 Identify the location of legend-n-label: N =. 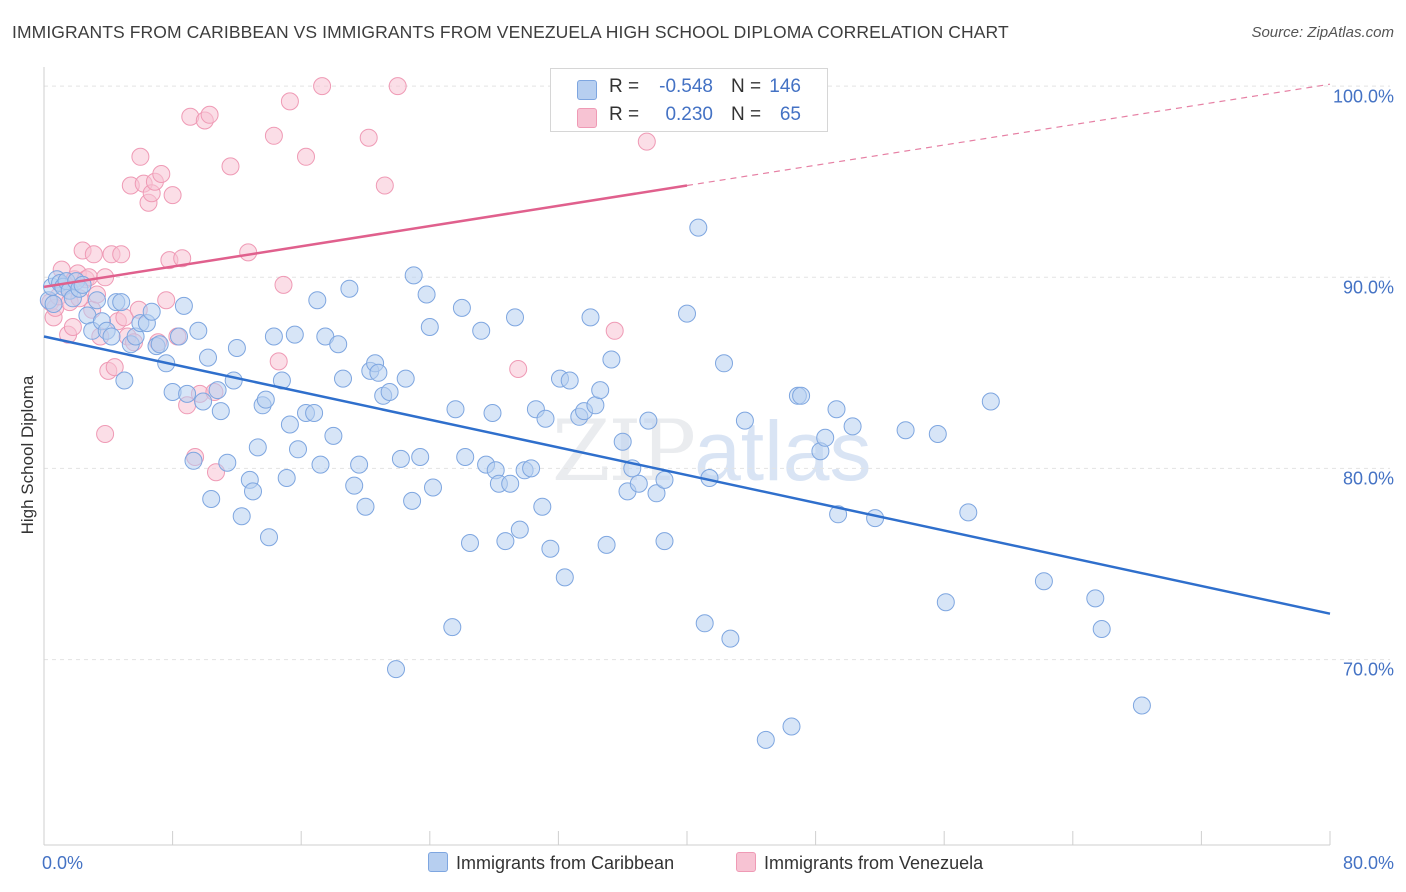
(746, 114).